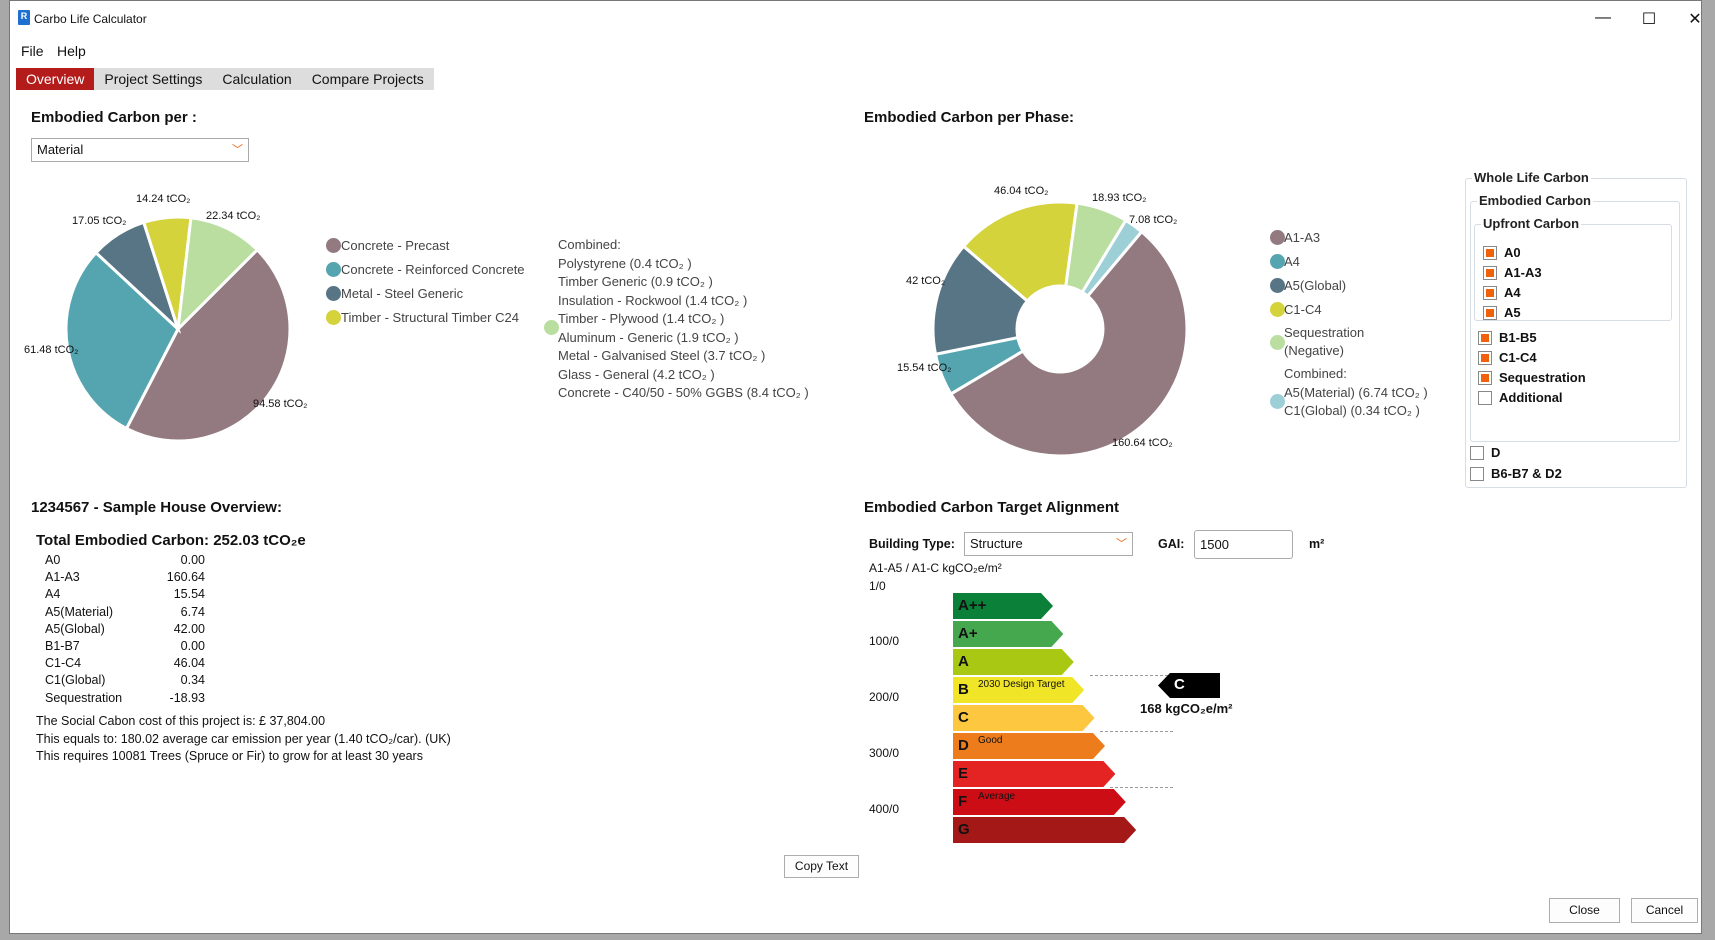 The image size is (1715, 940). I want to click on rating-band-b: B 2030 Design Target, so click(1019, 690).